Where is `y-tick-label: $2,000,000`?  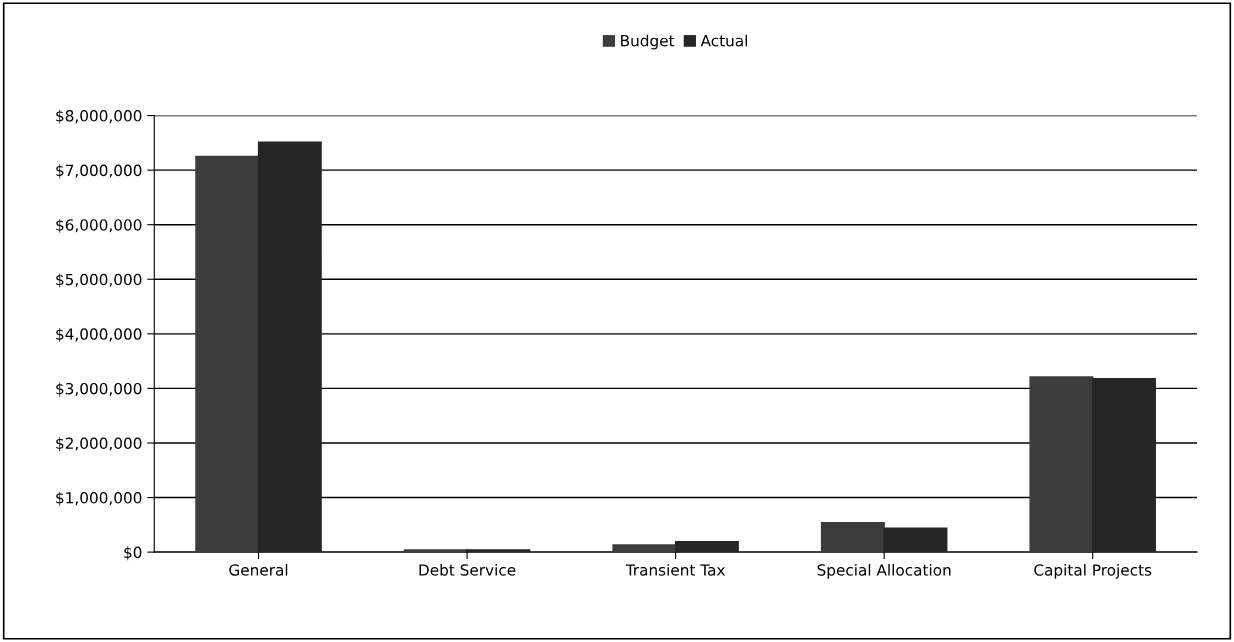 y-tick-label: $2,000,000 is located at coordinates (99, 444).